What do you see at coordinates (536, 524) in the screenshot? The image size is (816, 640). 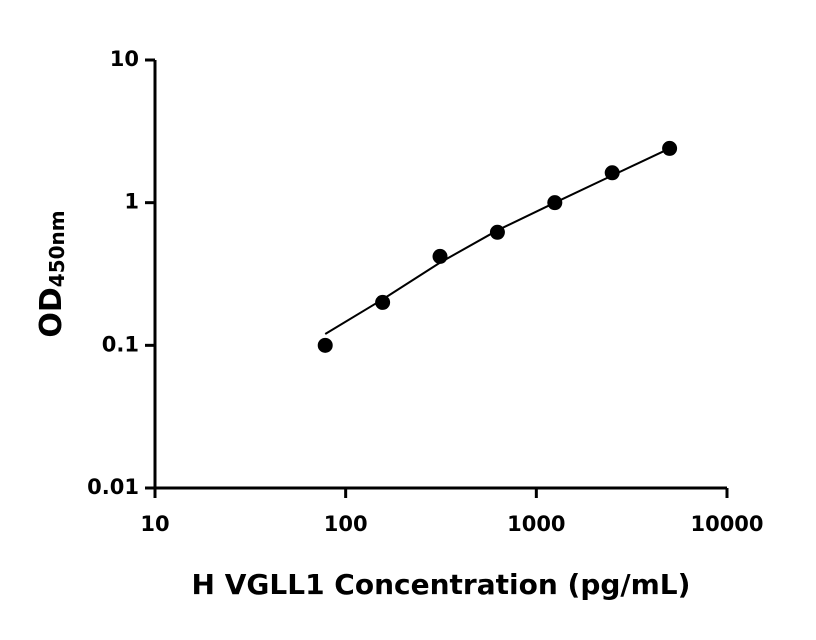 I see `x-tick-label: 1000` at bounding box center [536, 524].